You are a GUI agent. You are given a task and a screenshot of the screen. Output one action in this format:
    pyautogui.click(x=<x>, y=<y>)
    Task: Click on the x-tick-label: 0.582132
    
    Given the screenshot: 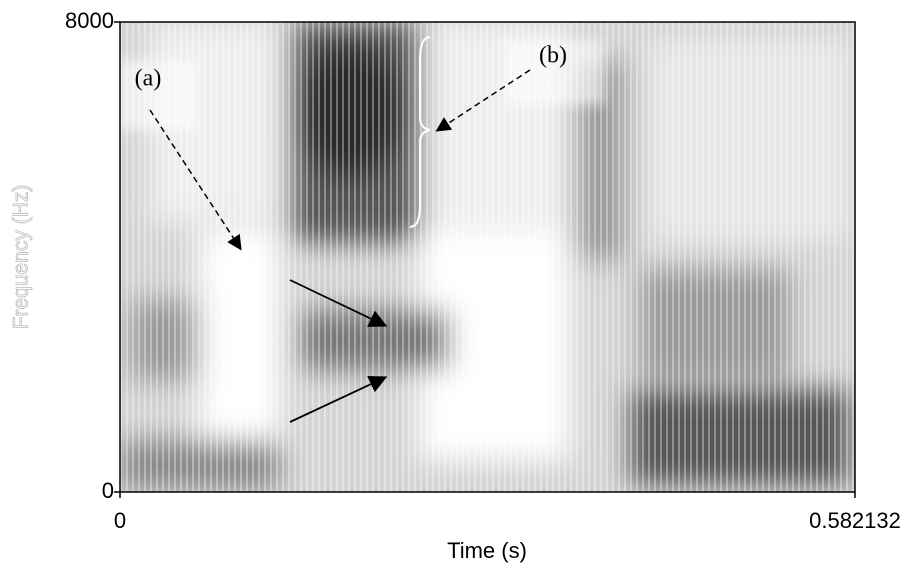 What is the action you would take?
    pyautogui.click(x=855, y=520)
    